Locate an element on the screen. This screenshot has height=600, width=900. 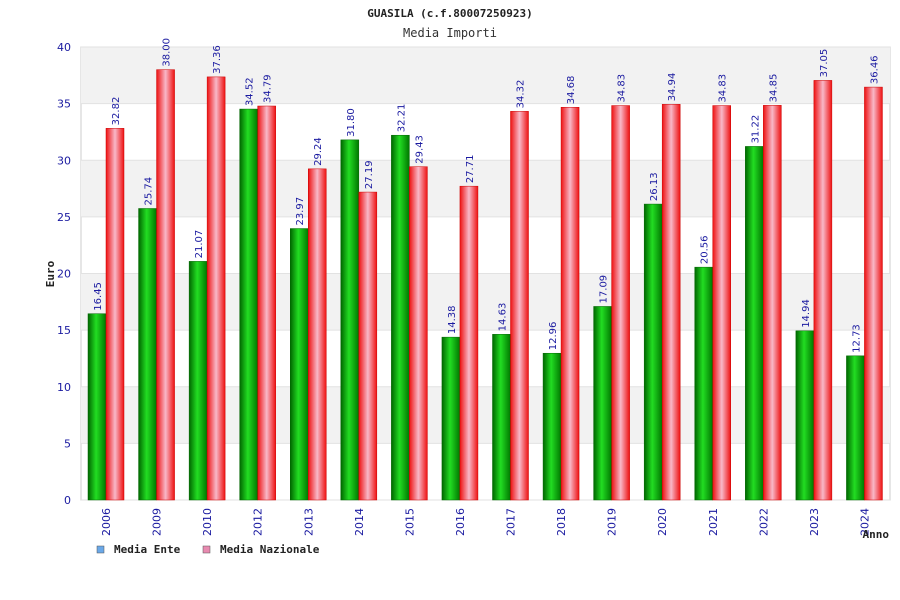
data-label: 34.79 is located at coordinates (268, 88).